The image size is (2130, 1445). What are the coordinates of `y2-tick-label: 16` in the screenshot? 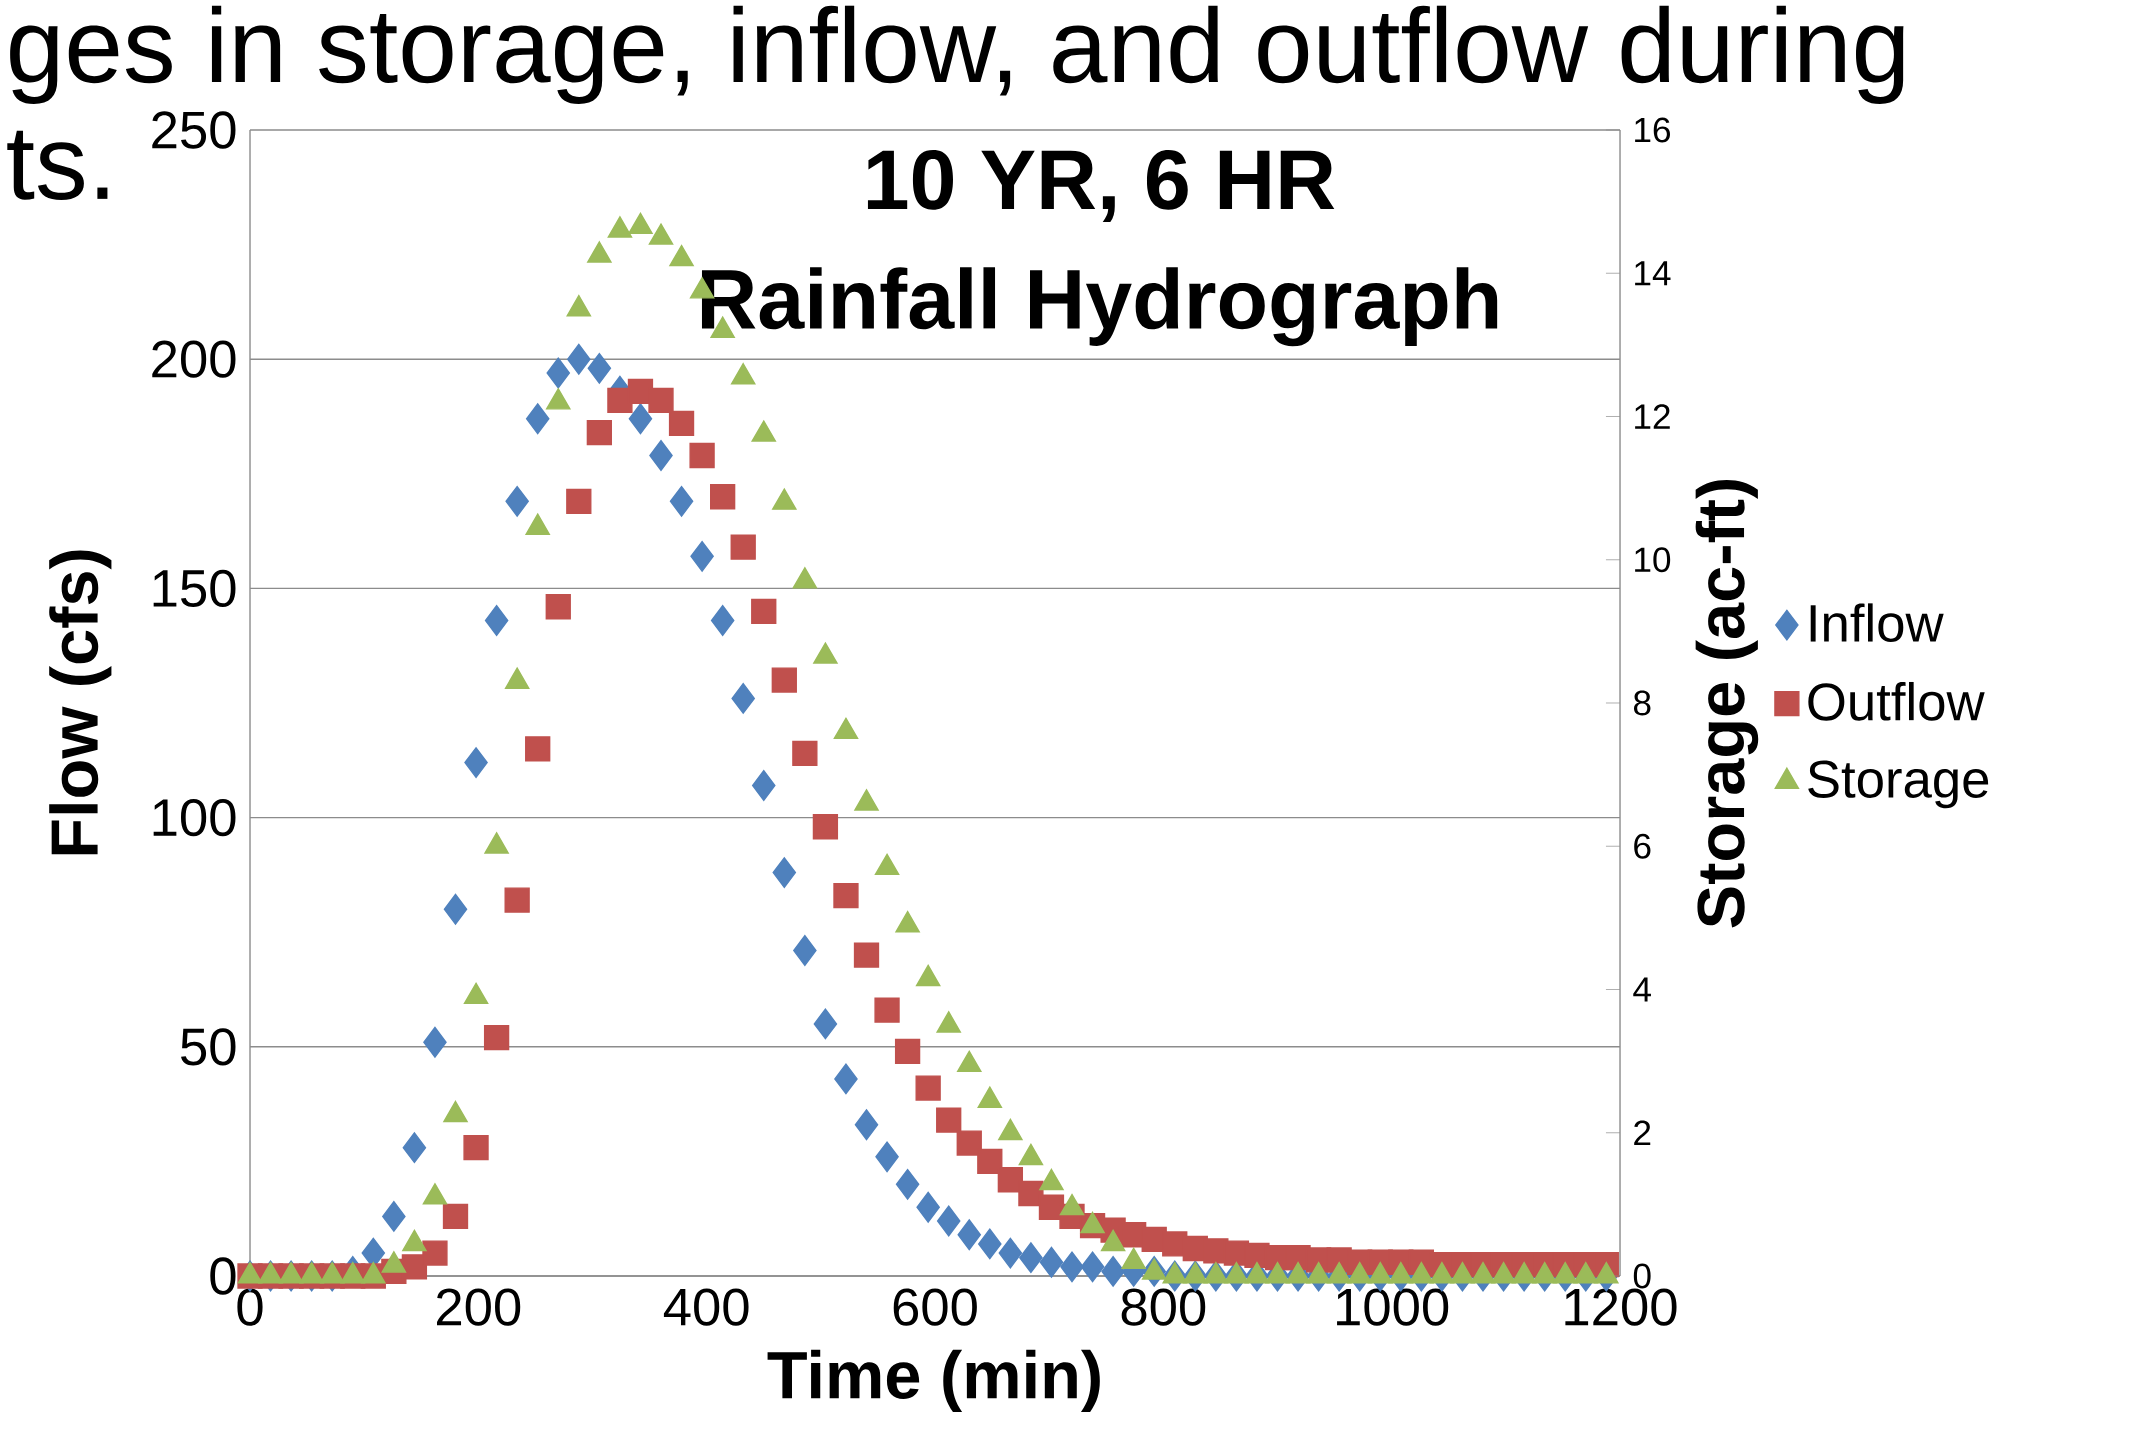 It's located at (1652, 130).